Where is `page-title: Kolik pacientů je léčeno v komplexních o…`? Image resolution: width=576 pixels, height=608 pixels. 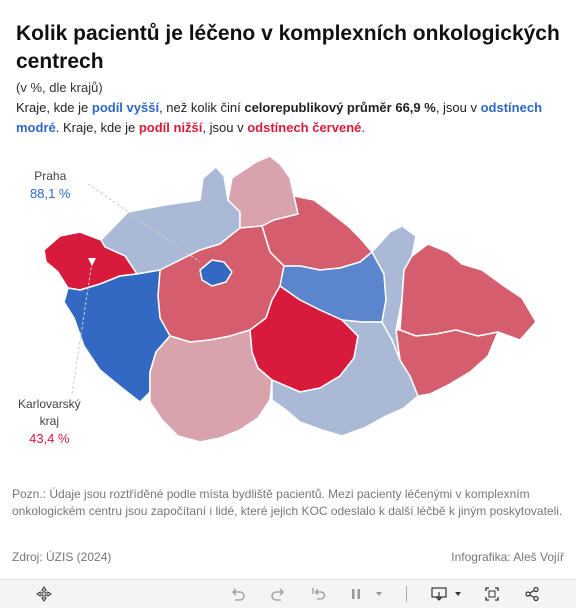 page-title: Kolik pacientů je léčeno v komplexních o… is located at coordinates (288, 47).